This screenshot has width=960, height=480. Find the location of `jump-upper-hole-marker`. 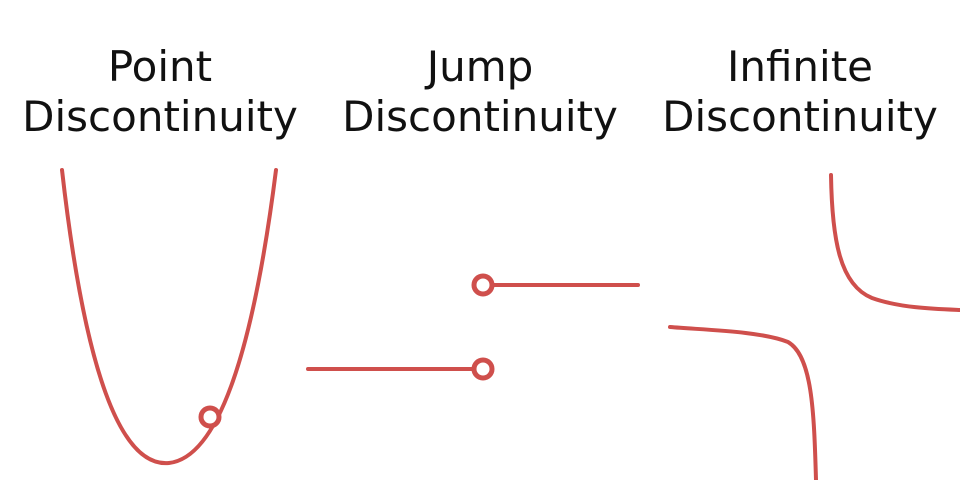

jump-upper-hole-marker is located at coordinates (483, 285).